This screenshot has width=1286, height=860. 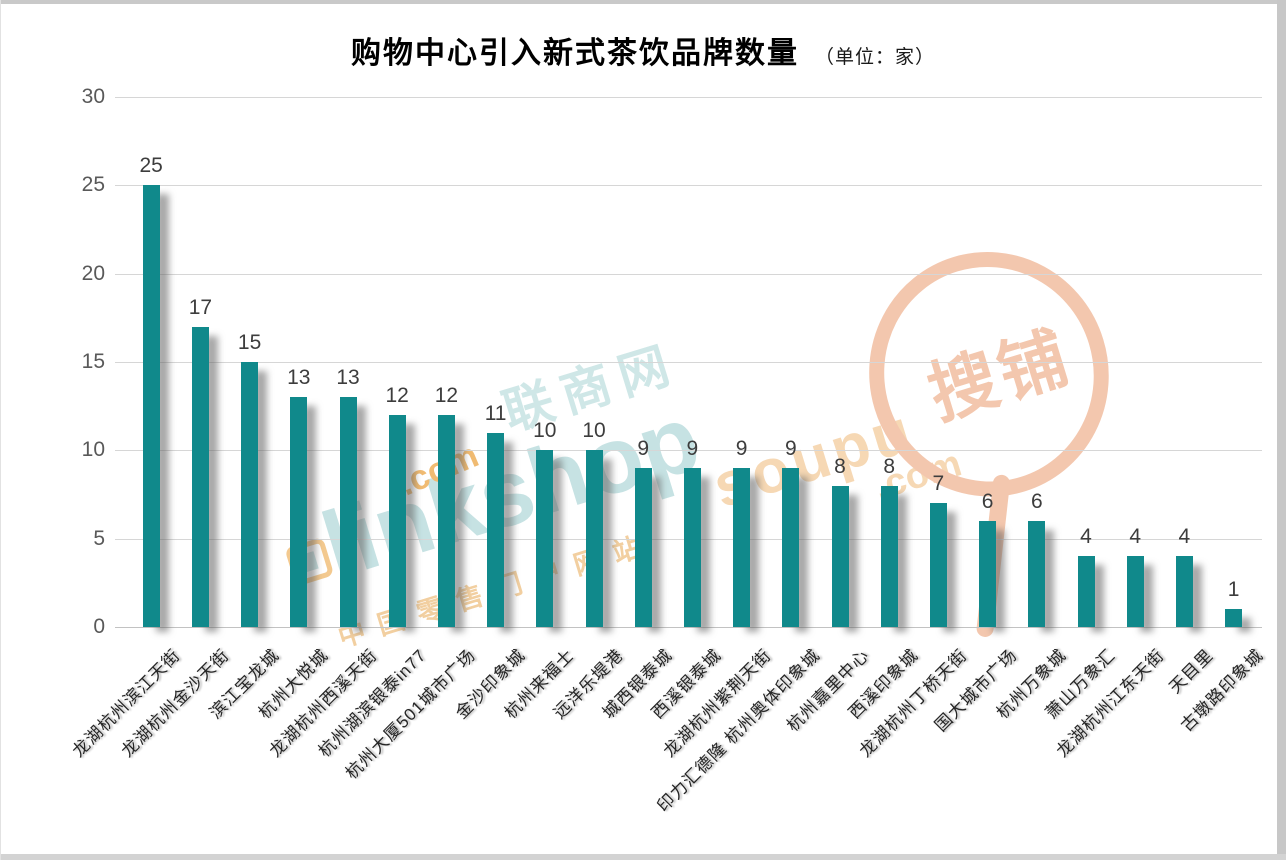 I want to click on bar-value-label: 15, so click(x=249, y=342).